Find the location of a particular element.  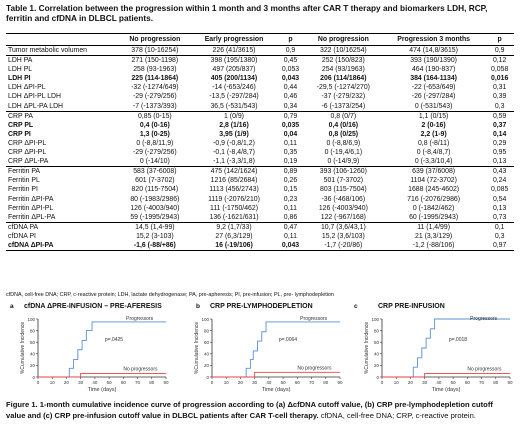

header-cell: p is located at coordinates (499, 39).